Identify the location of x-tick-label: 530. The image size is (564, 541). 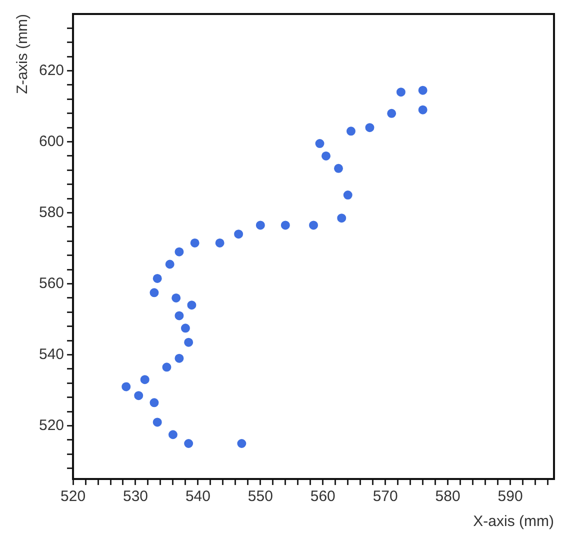
(135, 497).